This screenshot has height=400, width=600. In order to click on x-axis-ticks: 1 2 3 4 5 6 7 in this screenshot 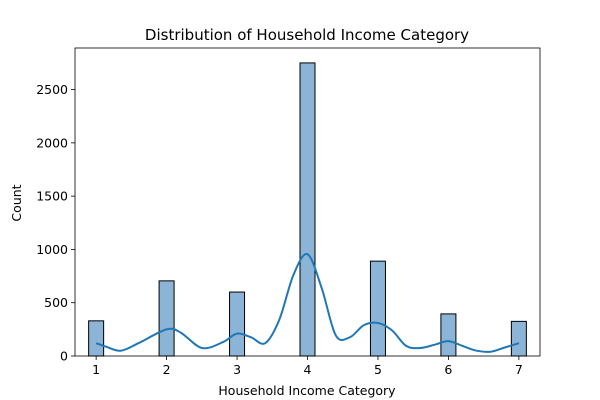, I will do `click(307, 366)`.